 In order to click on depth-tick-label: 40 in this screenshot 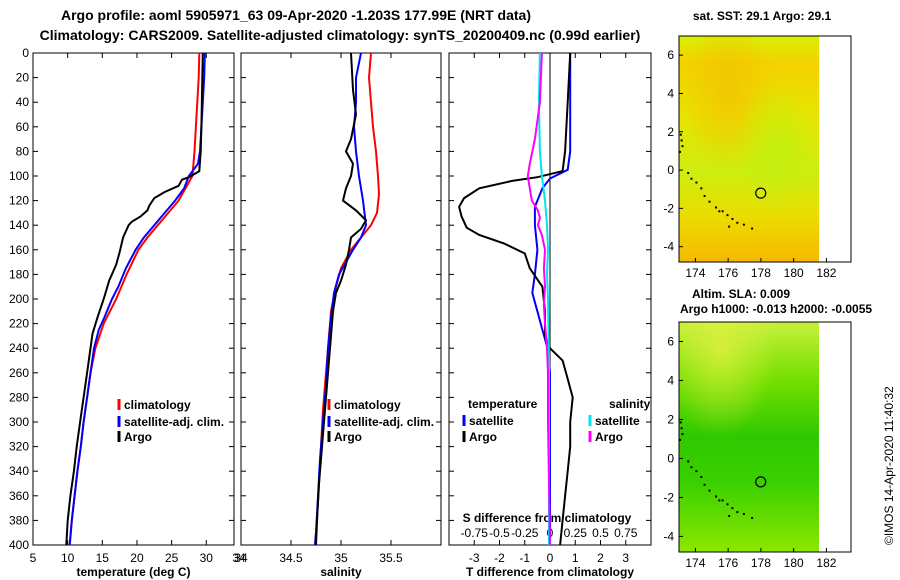, I will do `click(23, 102)`.